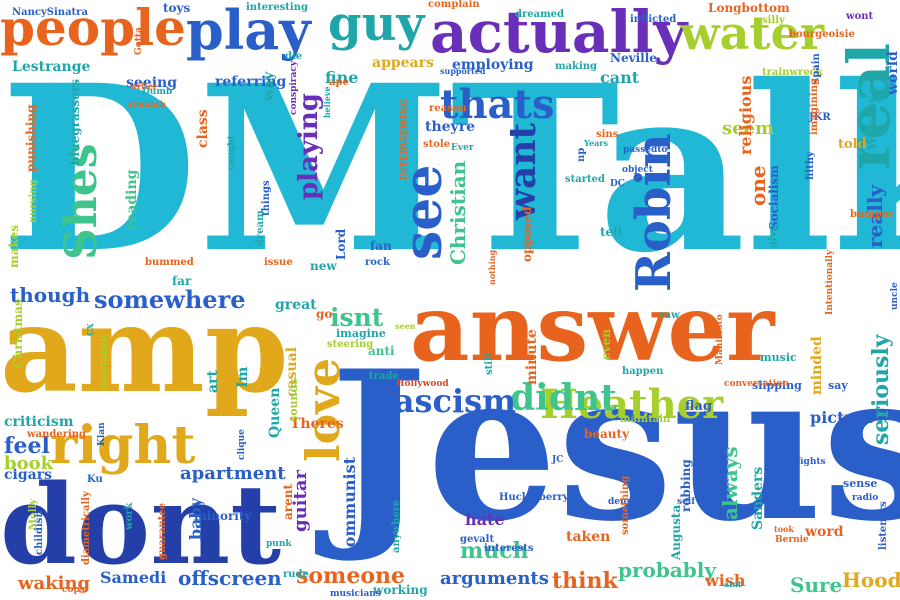  What do you see at coordinates (405, 139) in the screenshot?
I see `cloud-word: INTERVIEWING` at bounding box center [405, 139].